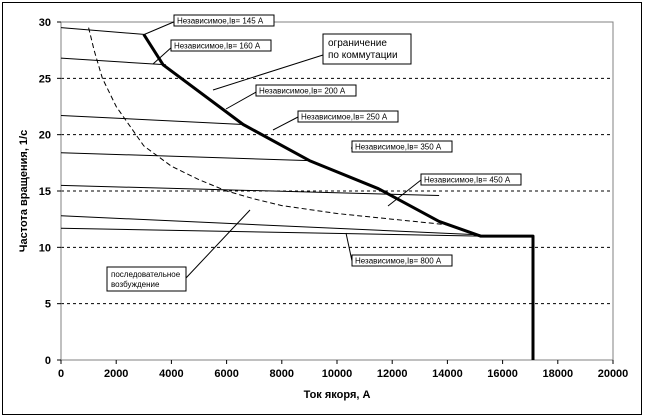 The image size is (646, 419). What do you see at coordinates (217, 46) in the screenshot?
I see `annotation-label: Независимое,Iв= 160 А` at bounding box center [217, 46].